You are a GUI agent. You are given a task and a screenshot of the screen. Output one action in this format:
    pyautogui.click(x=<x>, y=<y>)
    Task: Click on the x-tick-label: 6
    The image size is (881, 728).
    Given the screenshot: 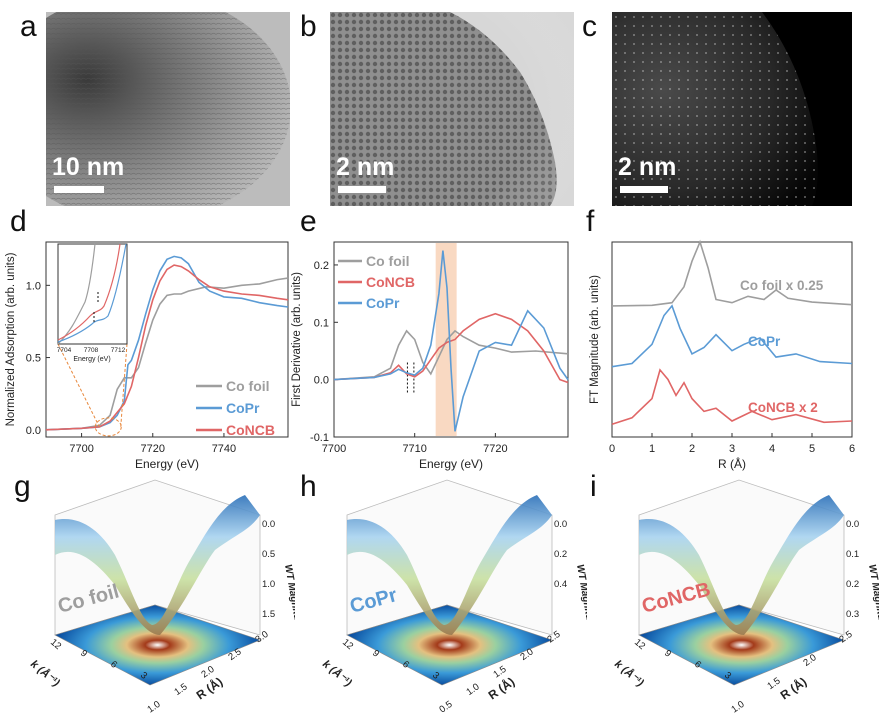 What is the action you would take?
    pyautogui.click(x=852, y=449)
    